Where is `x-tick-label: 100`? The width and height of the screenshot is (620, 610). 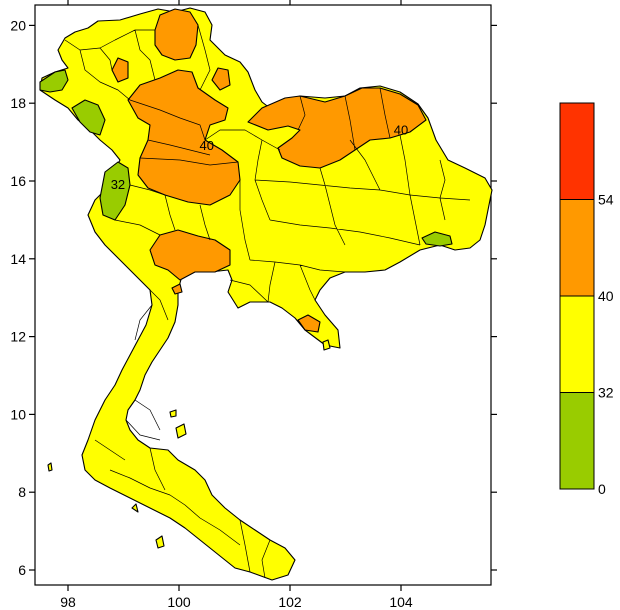
x-tick-label: 100 is located at coordinates (179, 602).